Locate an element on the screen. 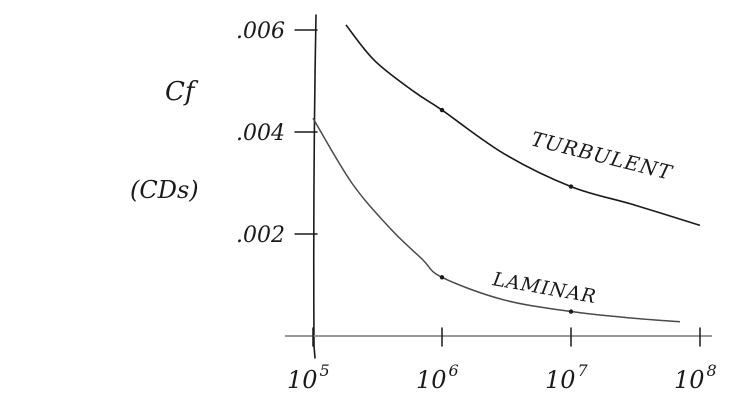  y-axis-label: Cf is located at coordinates (182, 92).